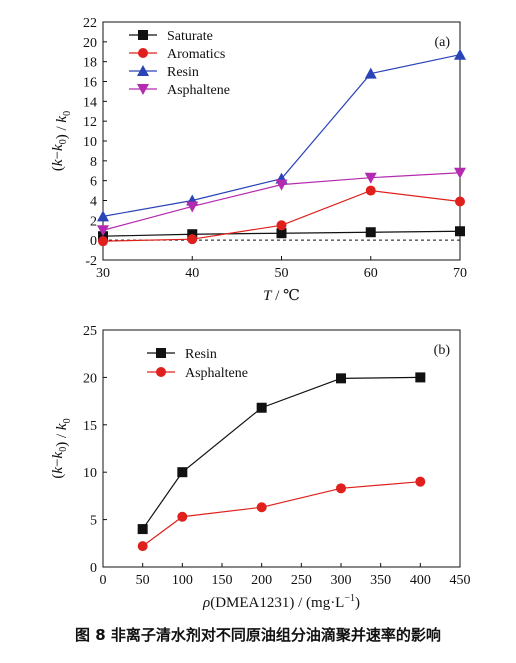 This screenshot has height=663, width=516. I want to click on x-tick-label: 0, so click(103, 580).